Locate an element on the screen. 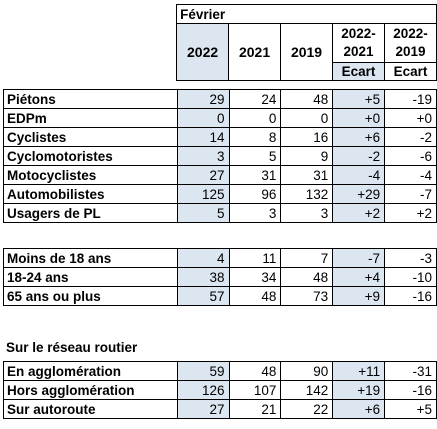  table-row: Cyclomotoristes 3 5 9 -2 -6 is located at coordinates (220, 156).